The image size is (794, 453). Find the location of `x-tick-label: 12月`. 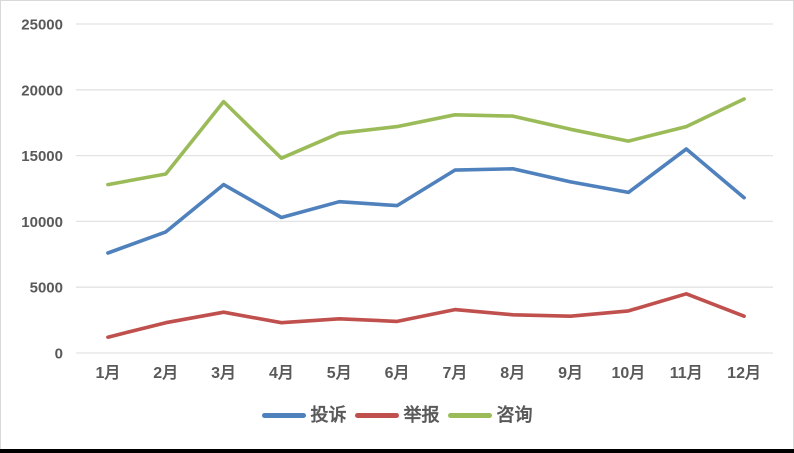

x-tick-label: 12月 is located at coordinates (744, 373).